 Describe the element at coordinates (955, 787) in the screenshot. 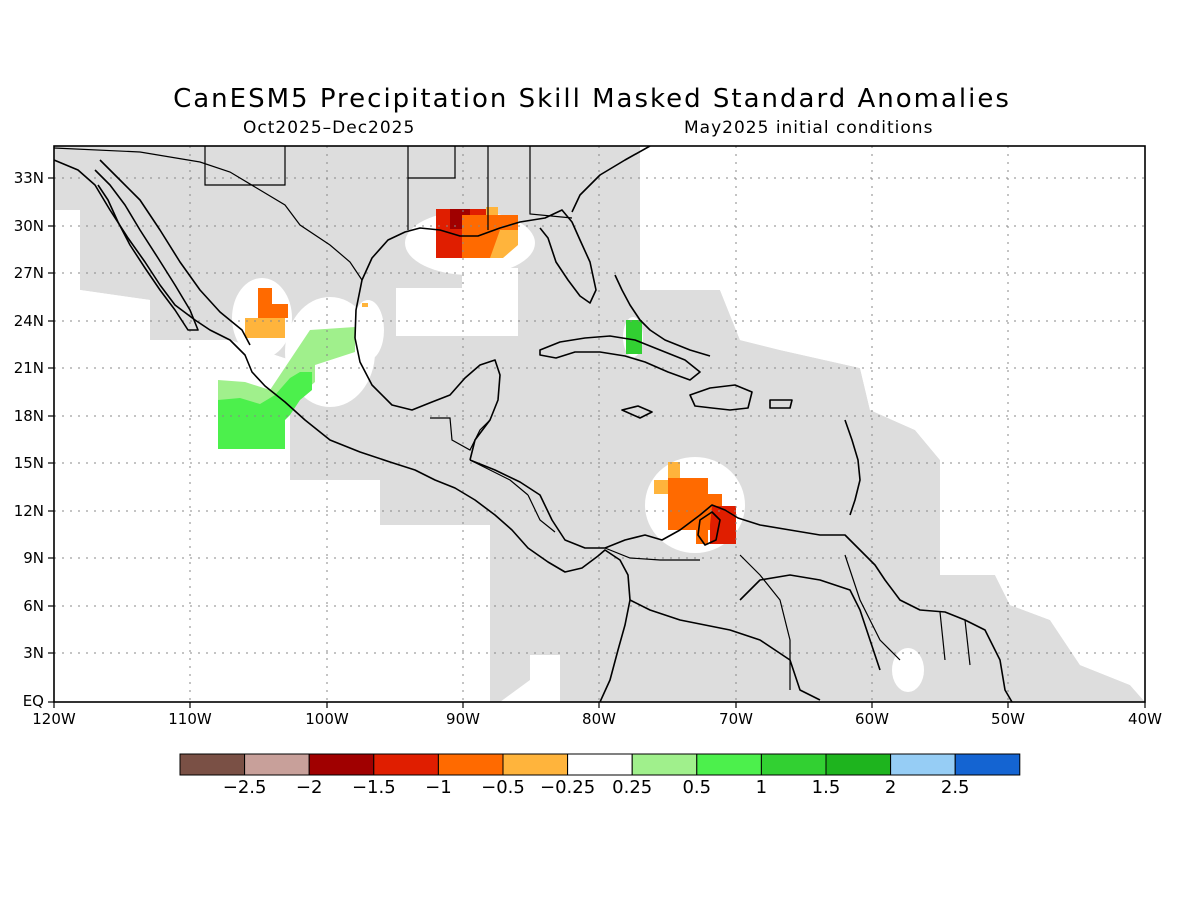

I see `colorbar-label: 2.5` at that location.